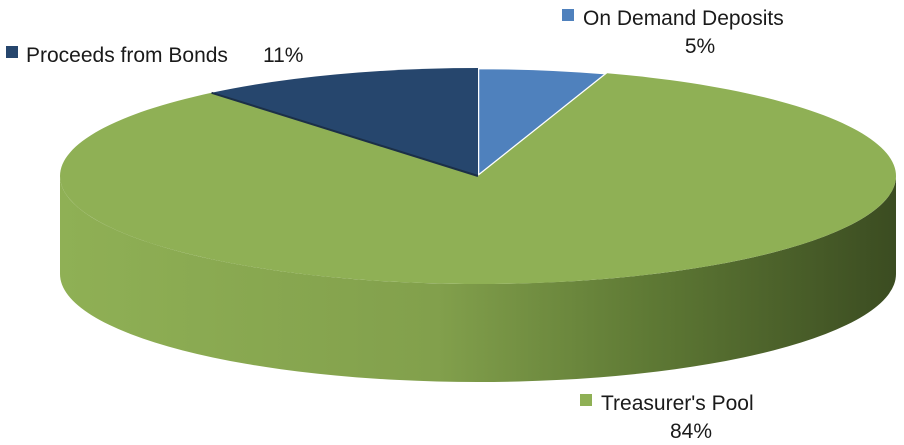 This screenshot has width=904, height=445. What do you see at coordinates (700, 46) in the screenshot?
I see `slice-value-on-demand-deposits: 5%` at bounding box center [700, 46].